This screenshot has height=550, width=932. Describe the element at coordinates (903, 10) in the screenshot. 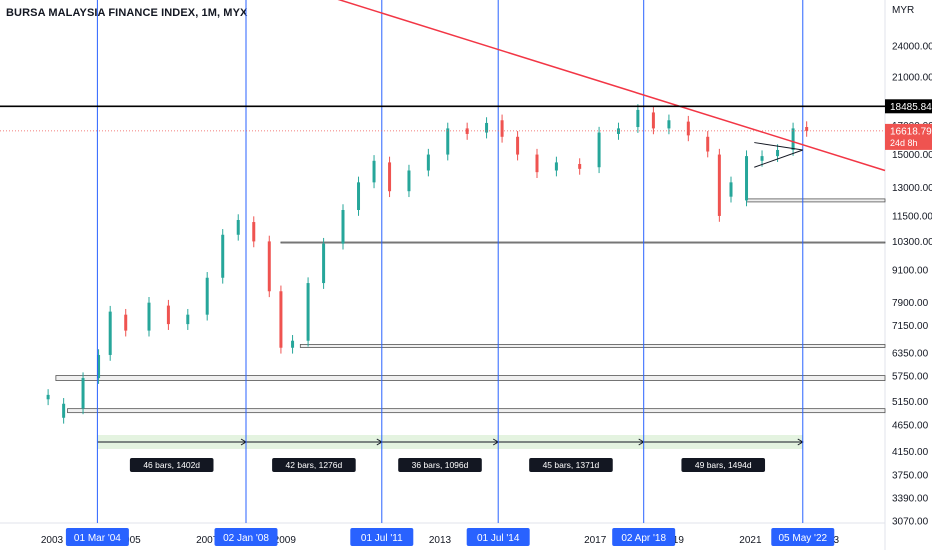

I see `currency-label: MYR` at that location.